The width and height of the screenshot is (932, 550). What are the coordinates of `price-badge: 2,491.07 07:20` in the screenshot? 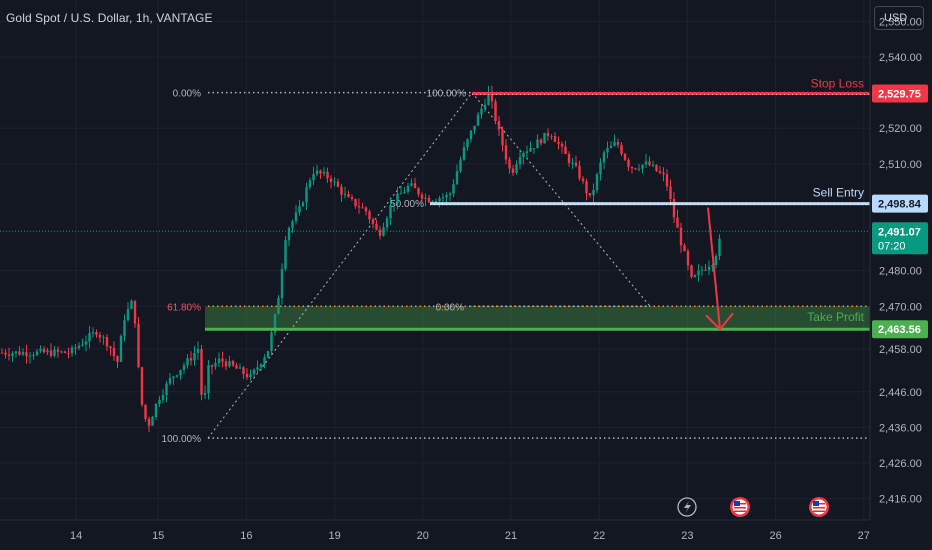 It's located at (900, 238).